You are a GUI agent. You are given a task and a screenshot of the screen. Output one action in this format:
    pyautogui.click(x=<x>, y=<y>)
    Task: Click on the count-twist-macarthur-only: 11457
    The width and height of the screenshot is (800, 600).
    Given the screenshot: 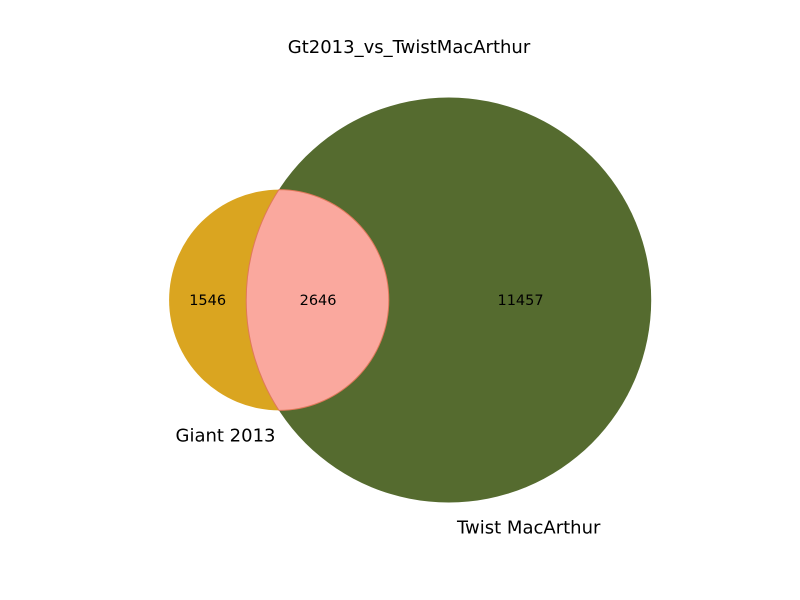 What is the action you would take?
    pyautogui.click(x=520, y=301)
    